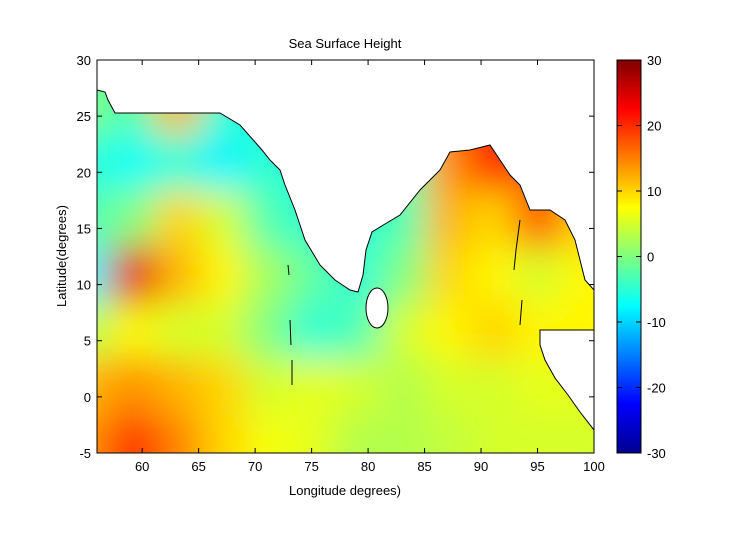 The image size is (747, 536). I want to click on colorbar-axis: 30 20 10 0 -10 -20 -30, so click(641, 257).